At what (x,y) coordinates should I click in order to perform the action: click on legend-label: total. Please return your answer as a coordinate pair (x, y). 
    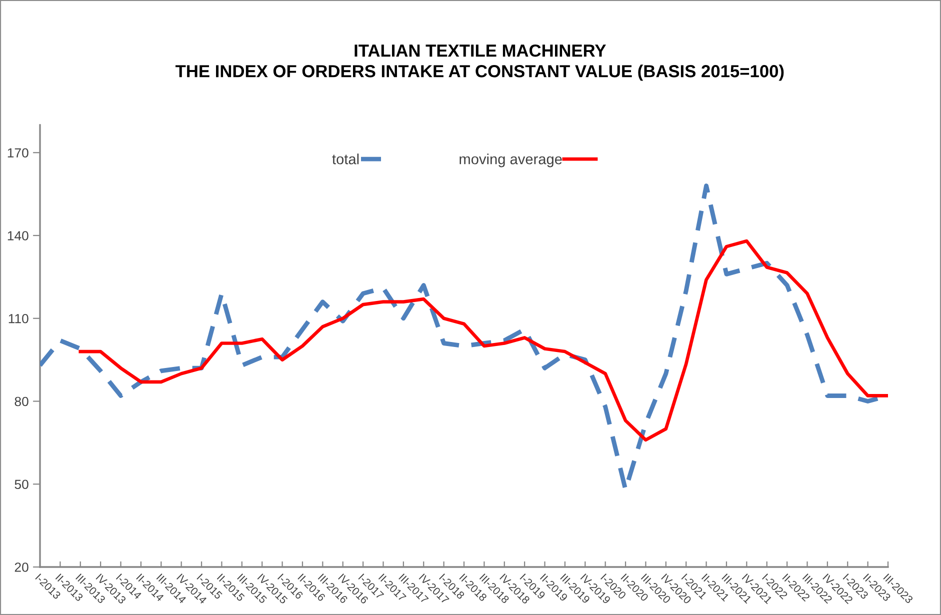
    Looking at the image, I should click on (345, 159).